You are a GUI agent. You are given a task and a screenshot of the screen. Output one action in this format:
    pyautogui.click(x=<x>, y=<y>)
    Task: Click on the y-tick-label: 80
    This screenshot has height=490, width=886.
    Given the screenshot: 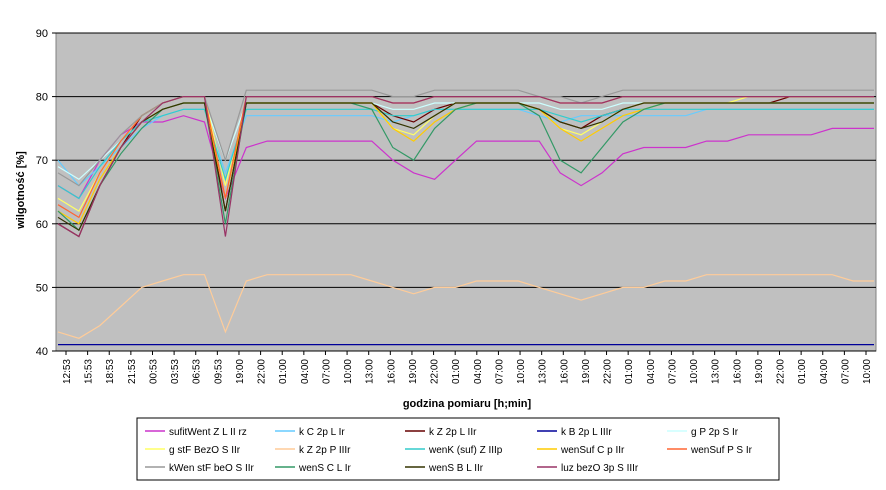 What is the action you would take?
    pyautogui.click(x=42, y=98)
    